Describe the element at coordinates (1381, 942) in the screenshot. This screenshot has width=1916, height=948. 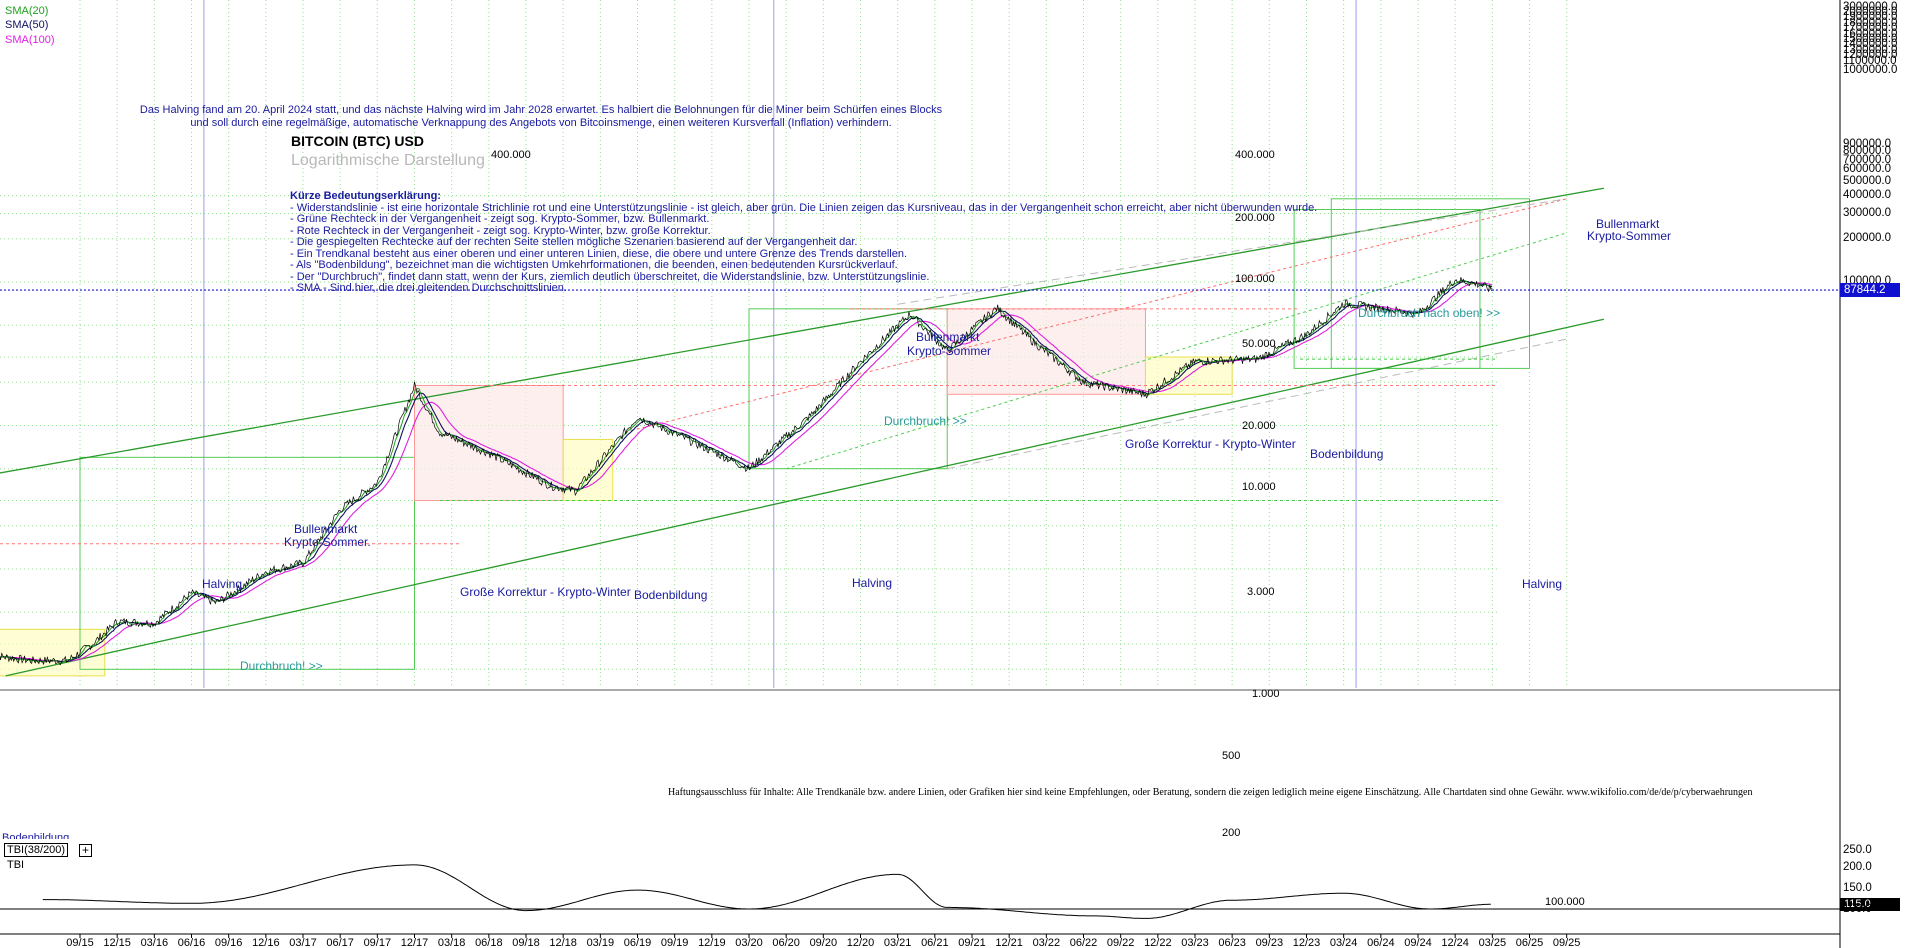
I see `x-tick-label: 06/24` at that location.